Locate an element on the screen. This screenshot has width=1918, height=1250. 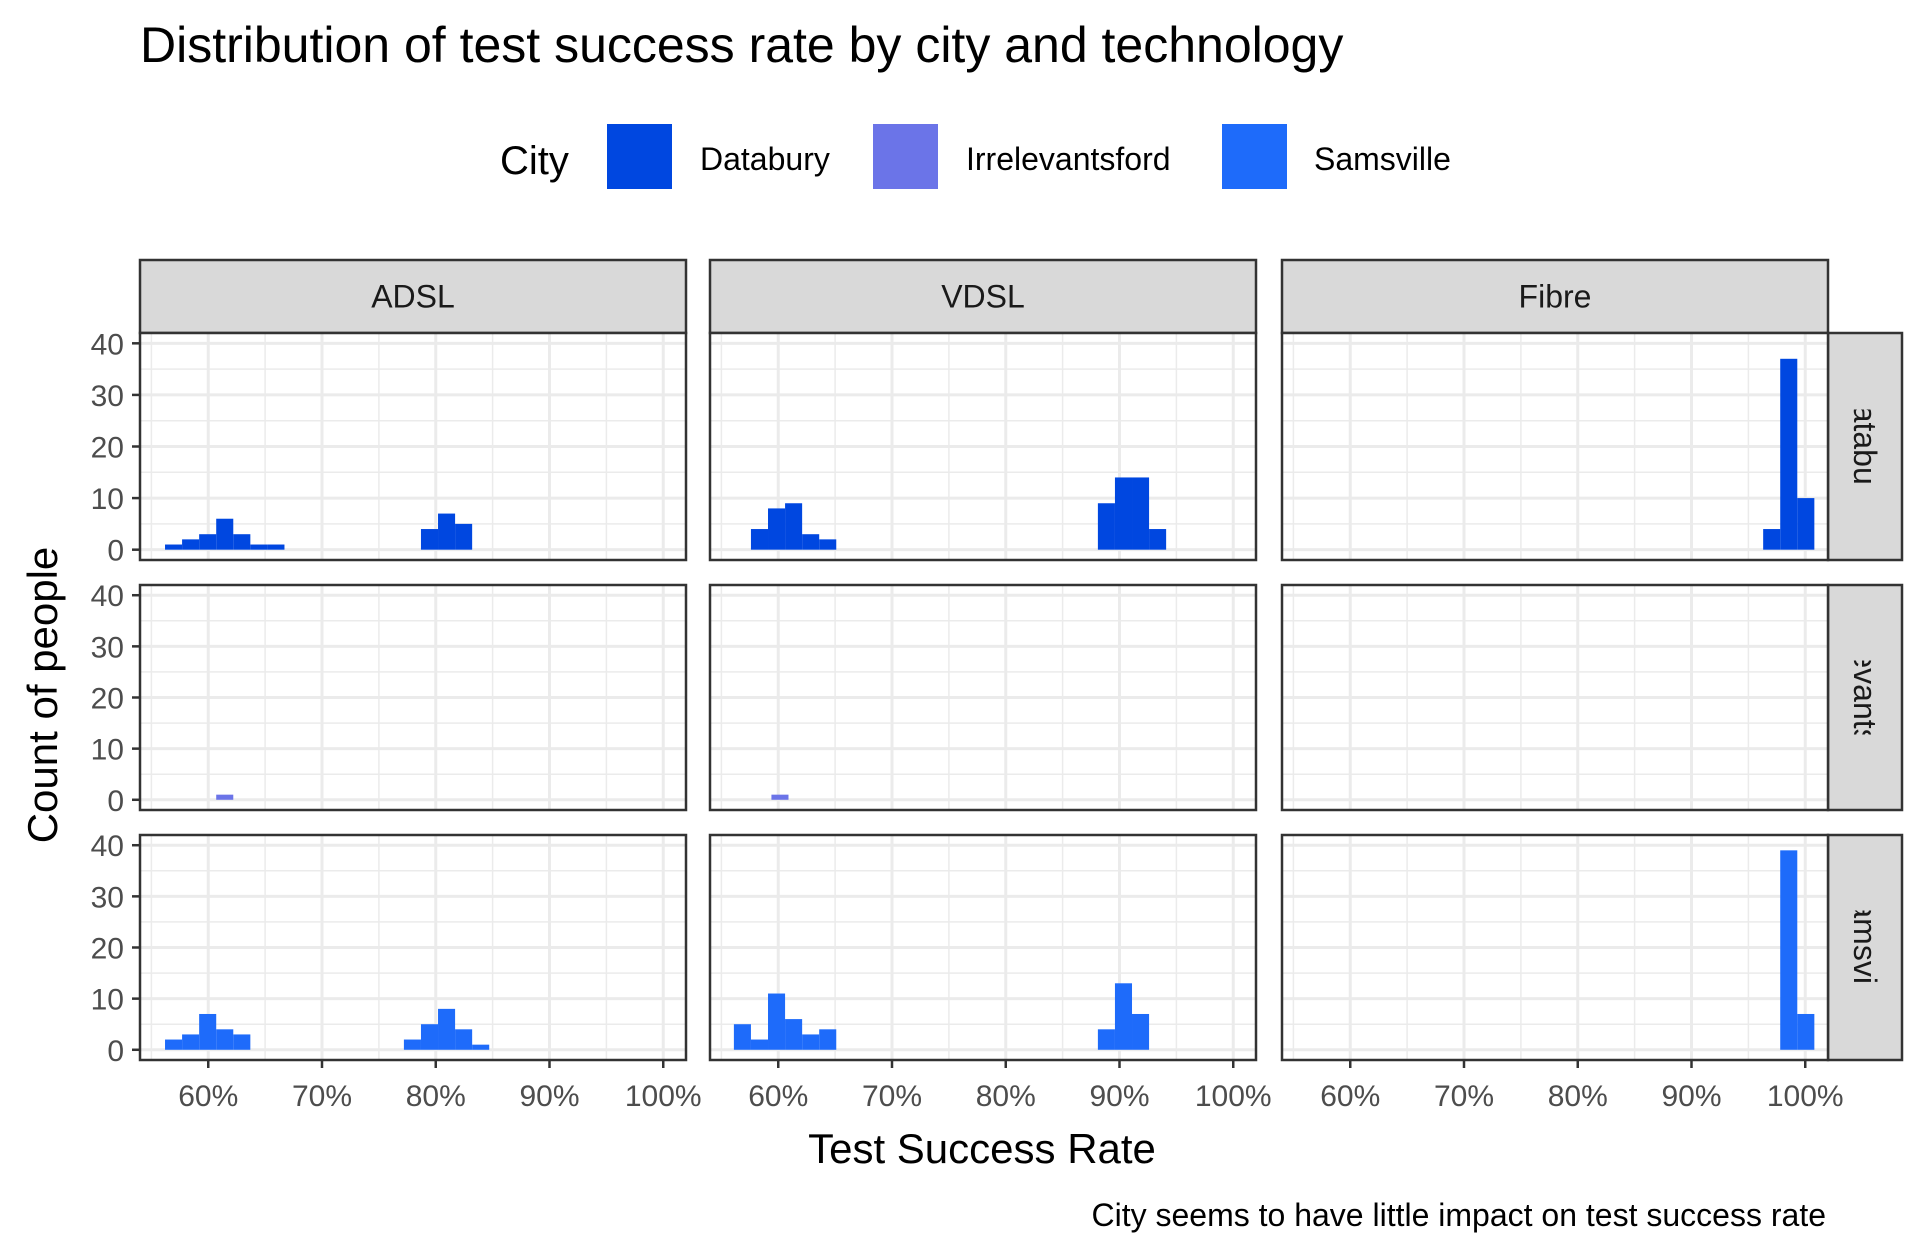
row-strip-samsville is located at coordinates (1865, 947).